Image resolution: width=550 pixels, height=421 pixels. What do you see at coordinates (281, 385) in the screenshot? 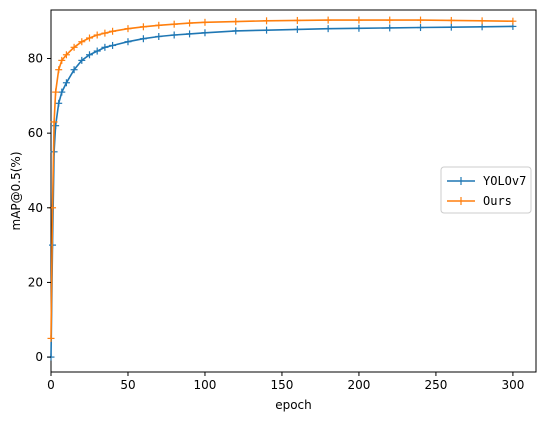
I see `x-tick-label: 150` at bounding box center [281, 385].